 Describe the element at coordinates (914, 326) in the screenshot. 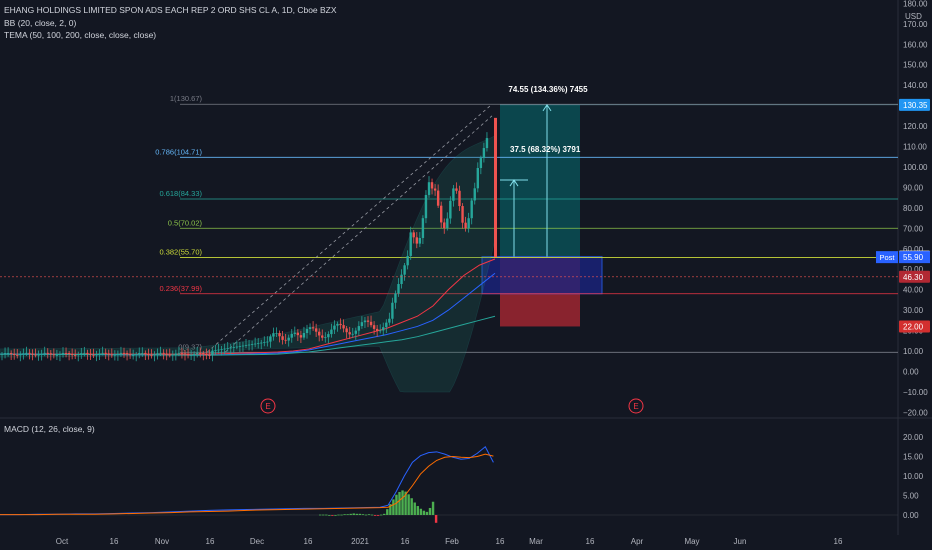

I see `stop-price-tag` at that location.